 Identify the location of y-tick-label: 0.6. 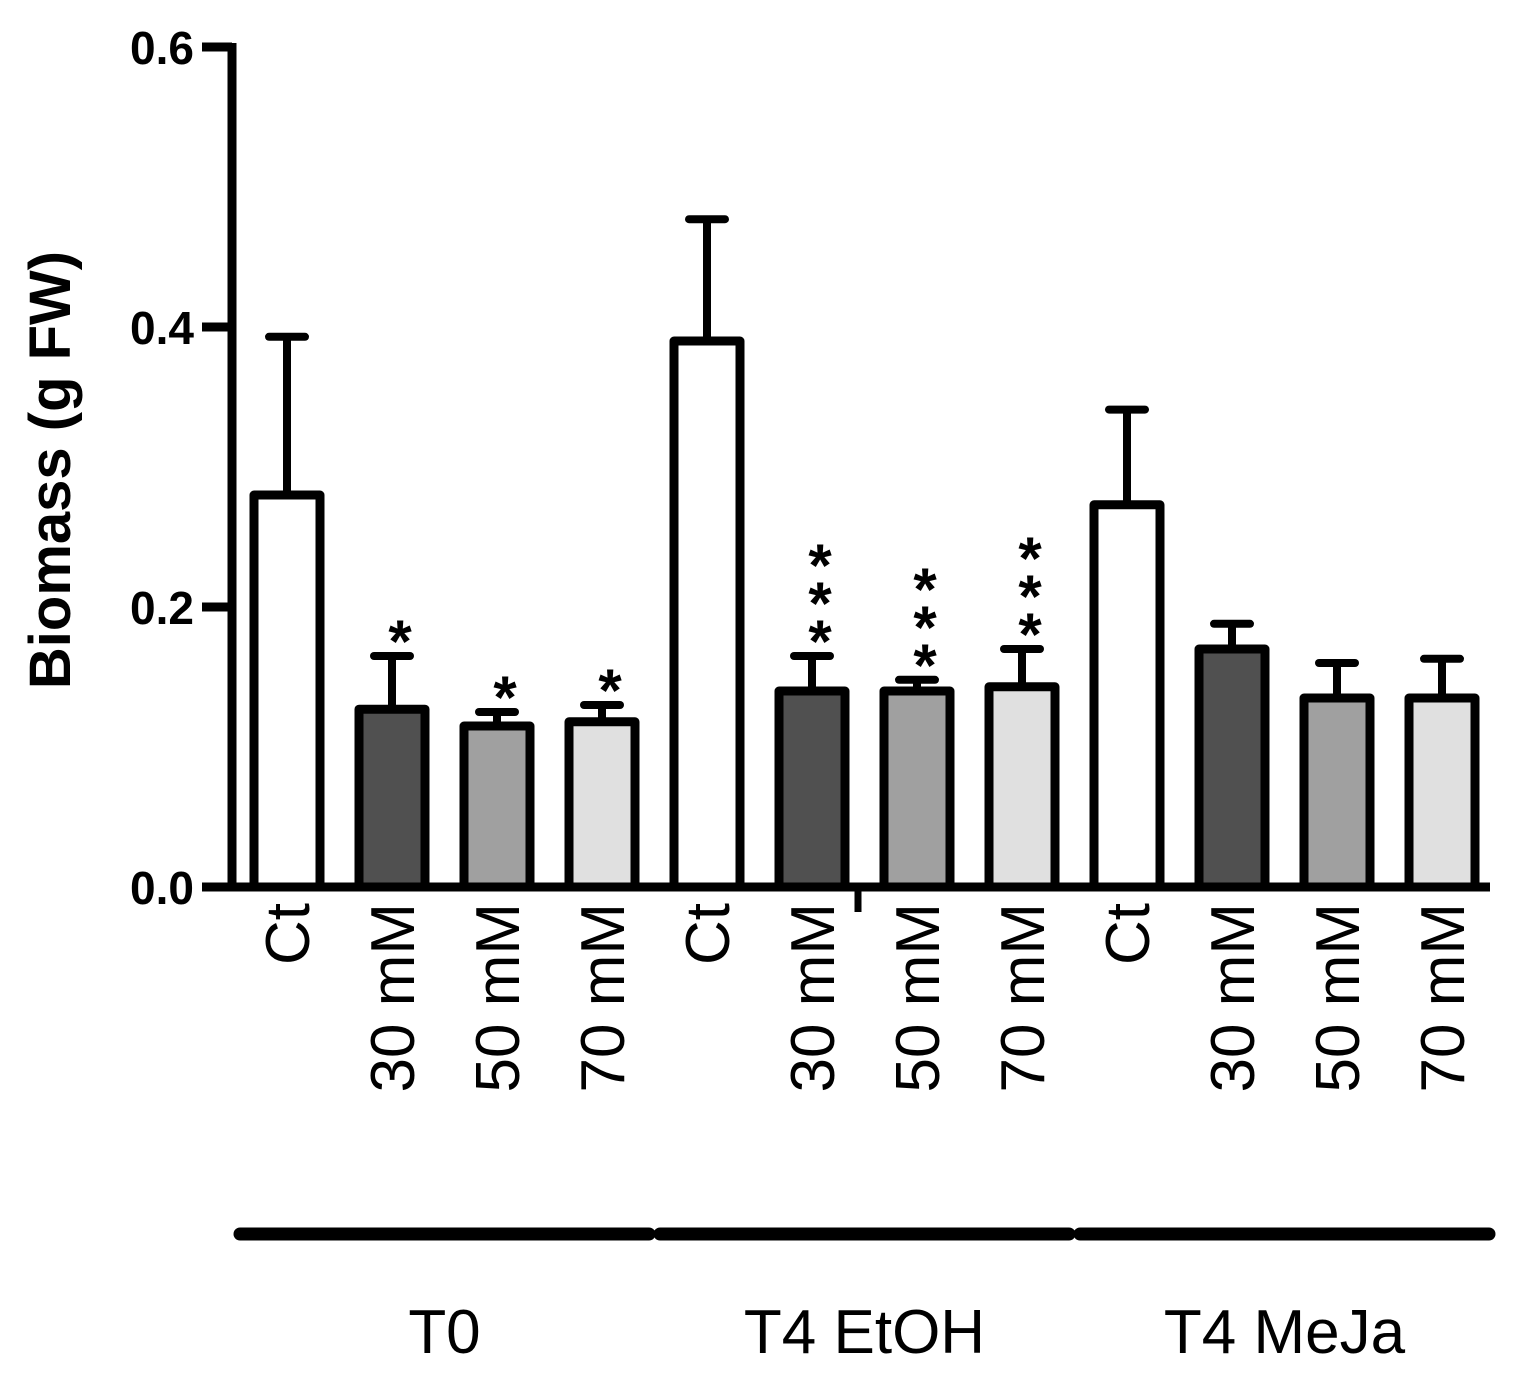
(162, 48).